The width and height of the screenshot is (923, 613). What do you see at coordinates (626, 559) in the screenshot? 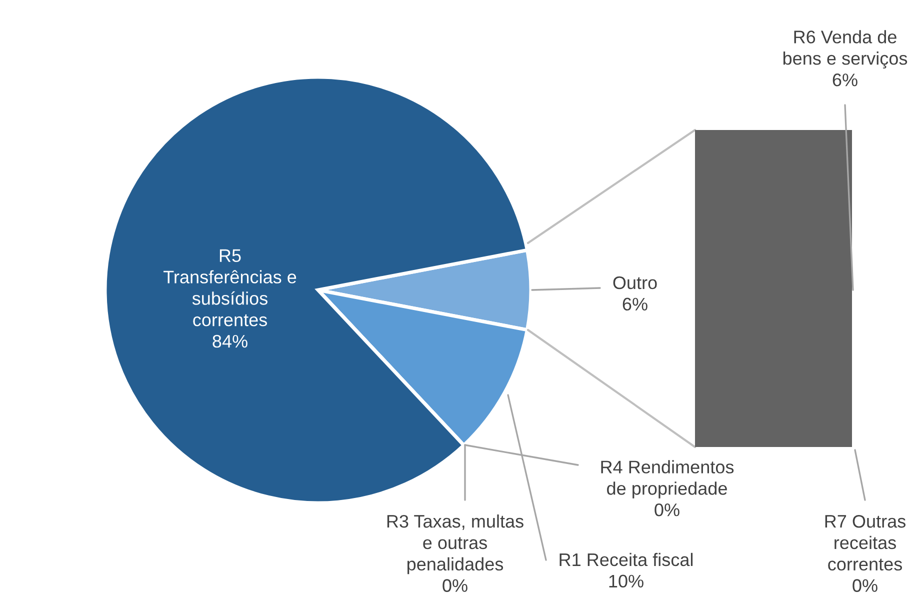
I see `slice-label: R1 Receita fiscal` at bounding box center [626, 559].